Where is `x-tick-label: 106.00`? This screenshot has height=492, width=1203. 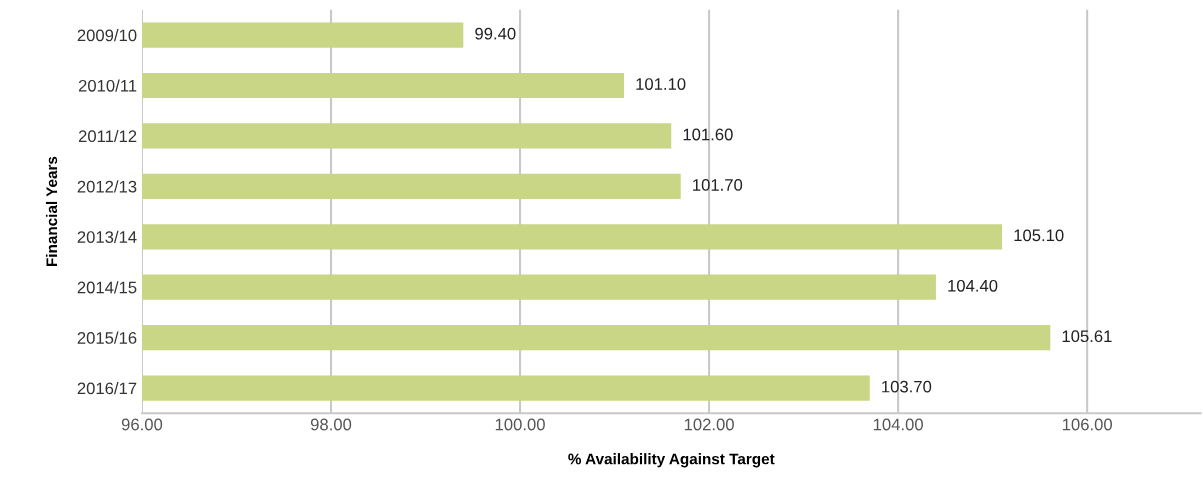
x-tick-label: 106.00 is located at coordinates (1087, 424).